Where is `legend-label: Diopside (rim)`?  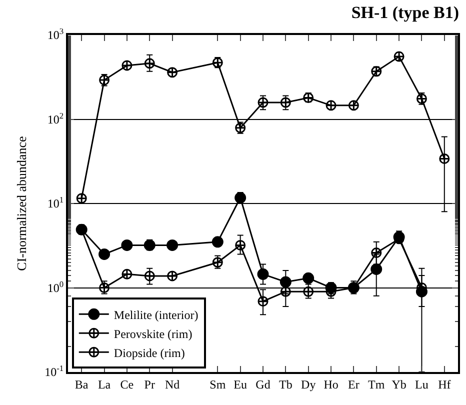
legend-label: Diopside (rim) is located at coordinates (149, 353).